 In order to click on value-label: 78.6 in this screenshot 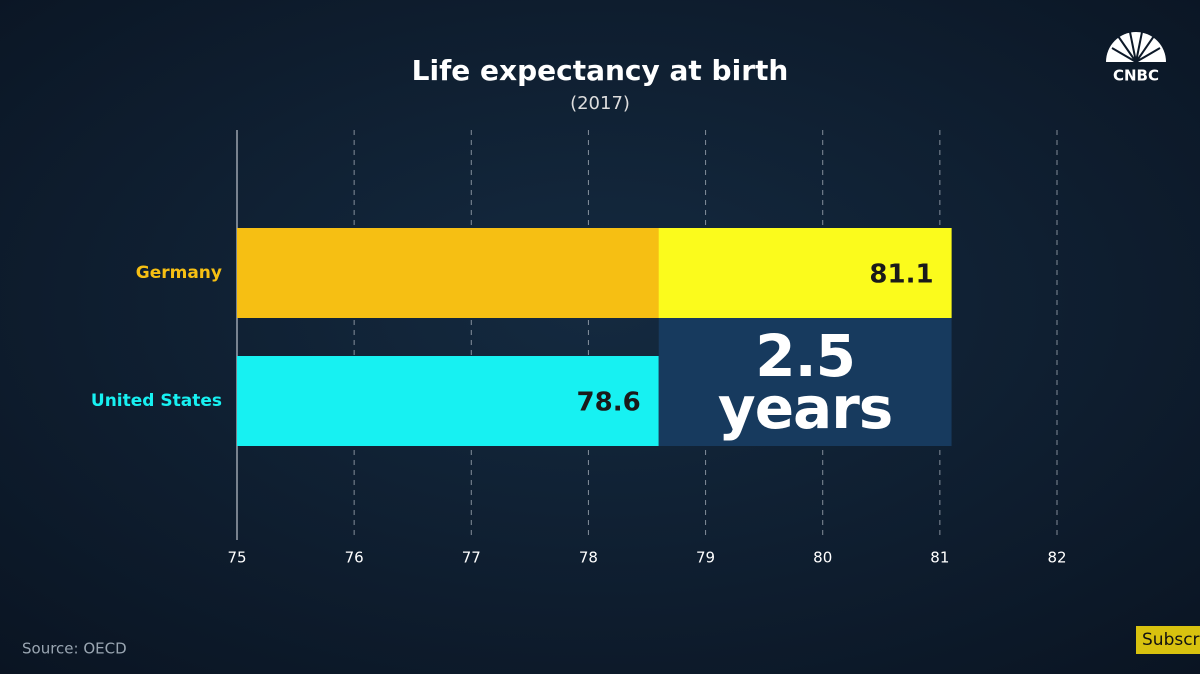, I will do `click(609, 403)`.